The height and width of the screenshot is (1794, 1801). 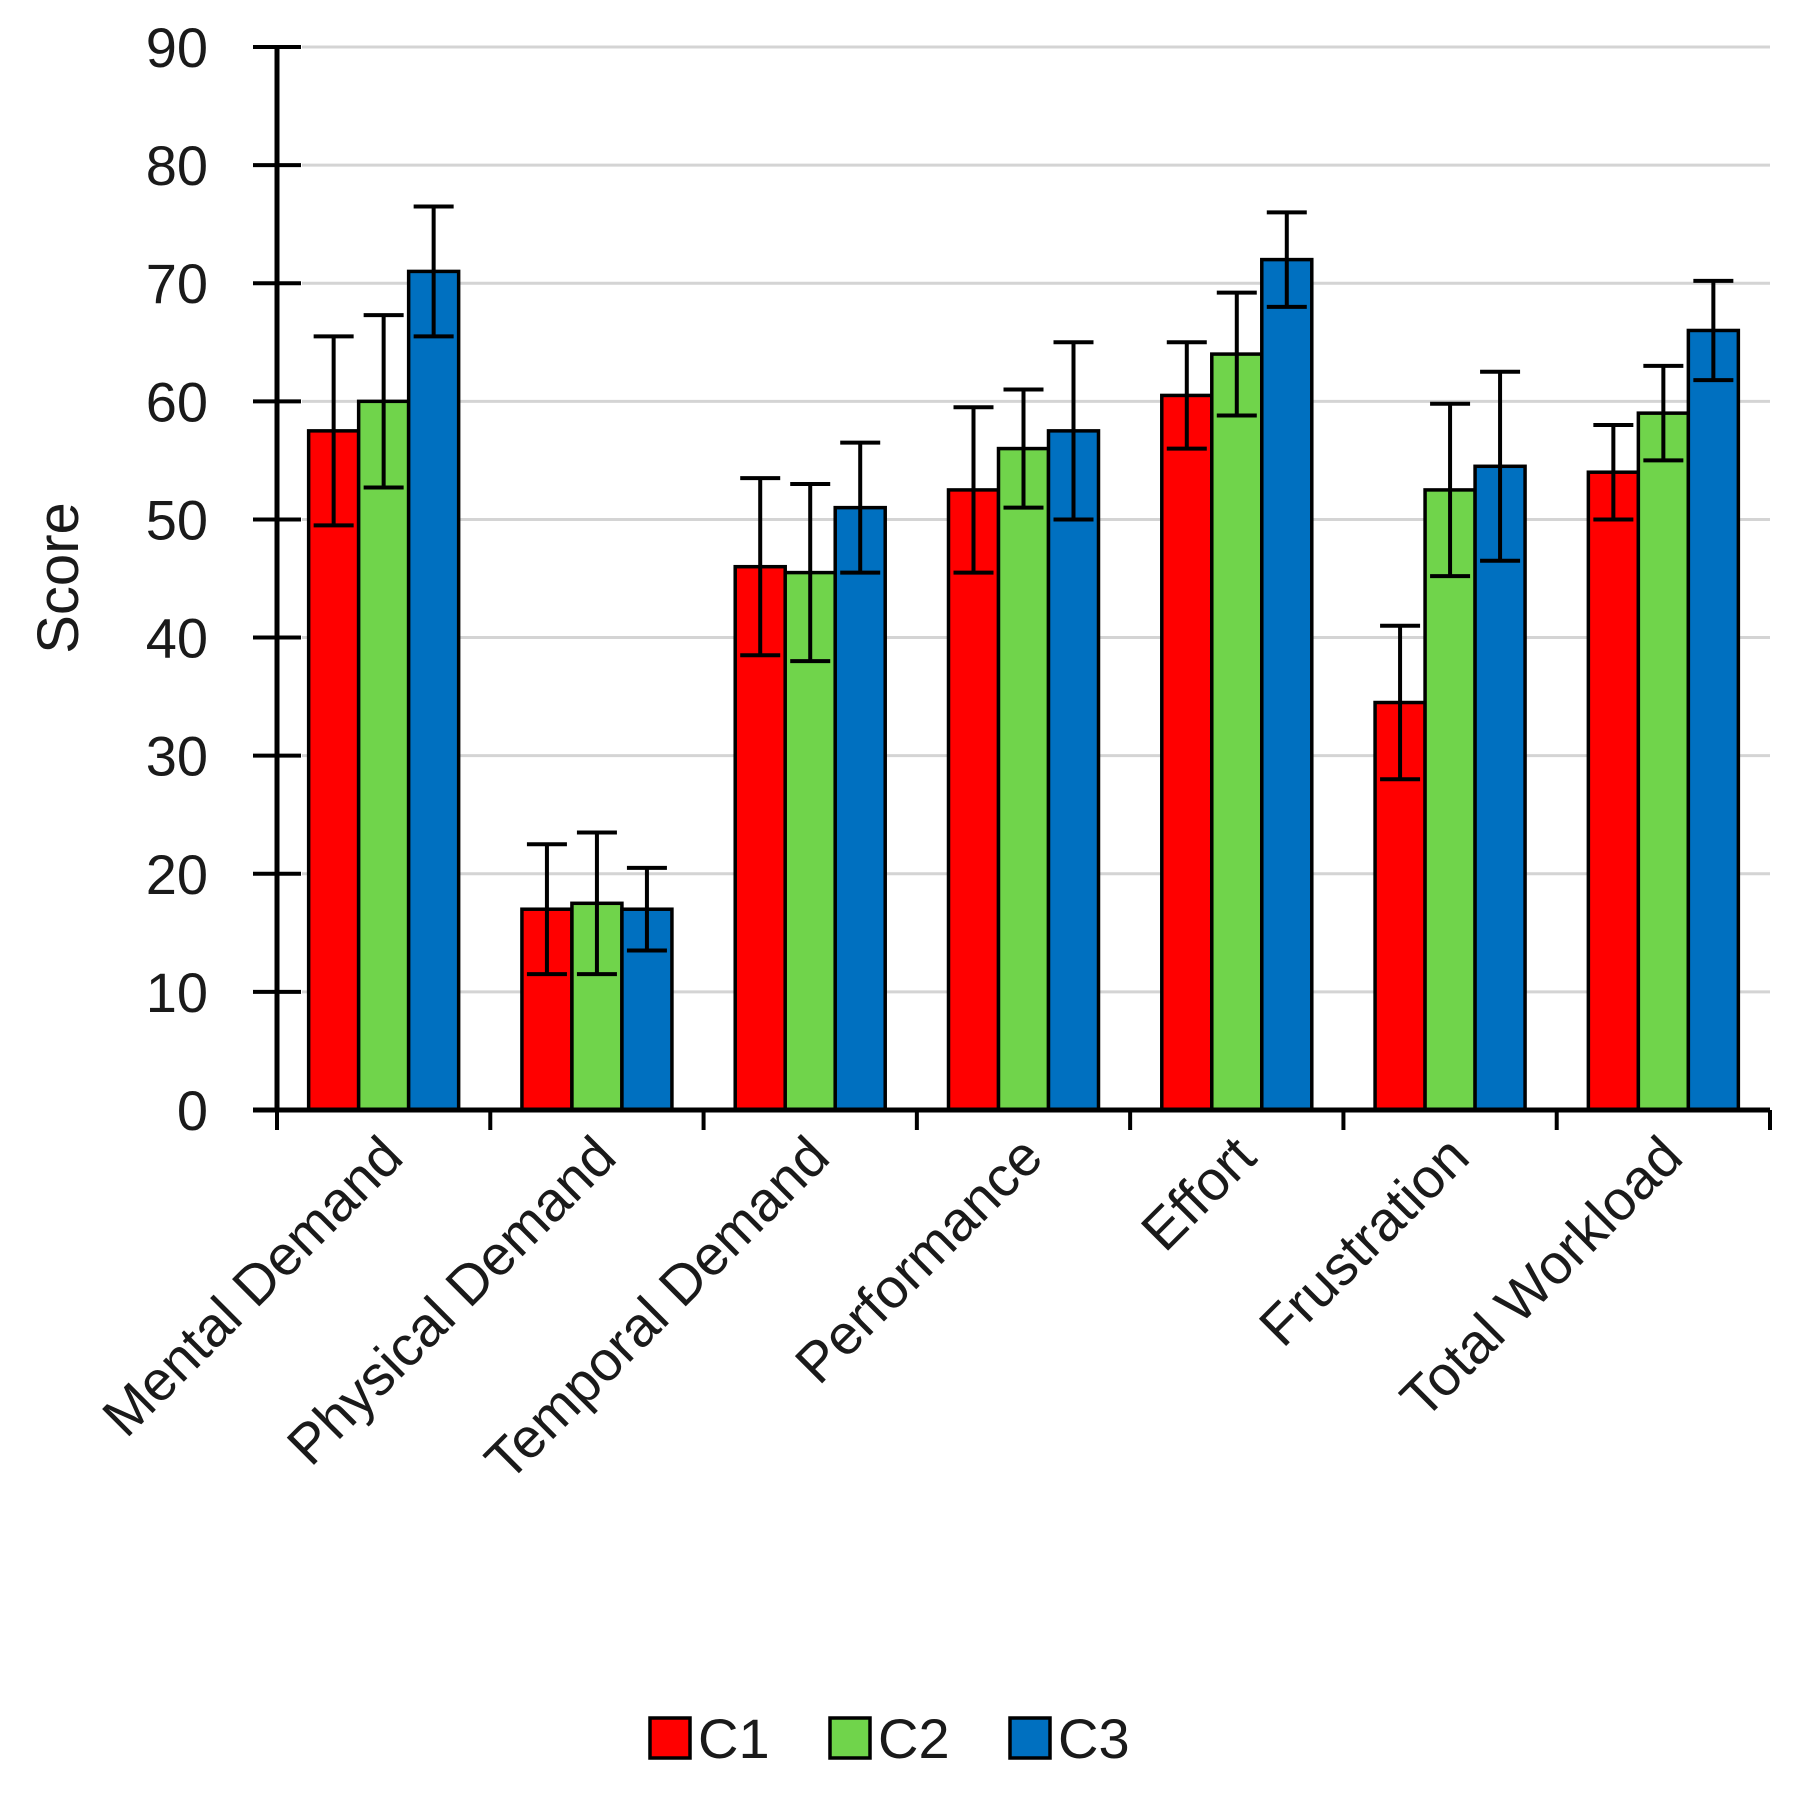 I want to click on x-category-label: Effort, so click(x=1198, y=1193).